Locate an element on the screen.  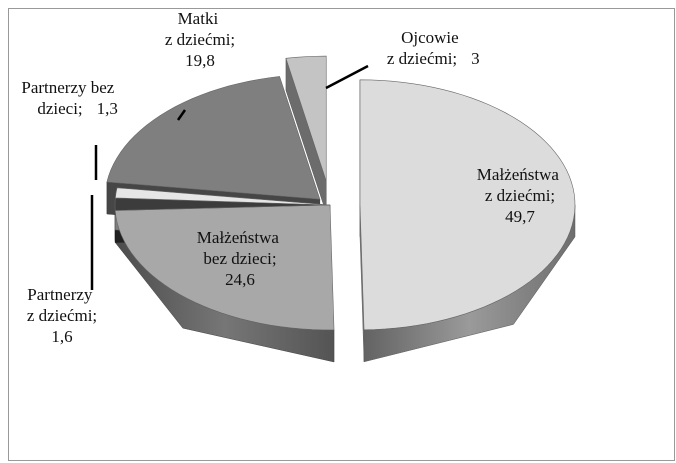
data-label-value: 24,6 is located at coordinates (240, 279).